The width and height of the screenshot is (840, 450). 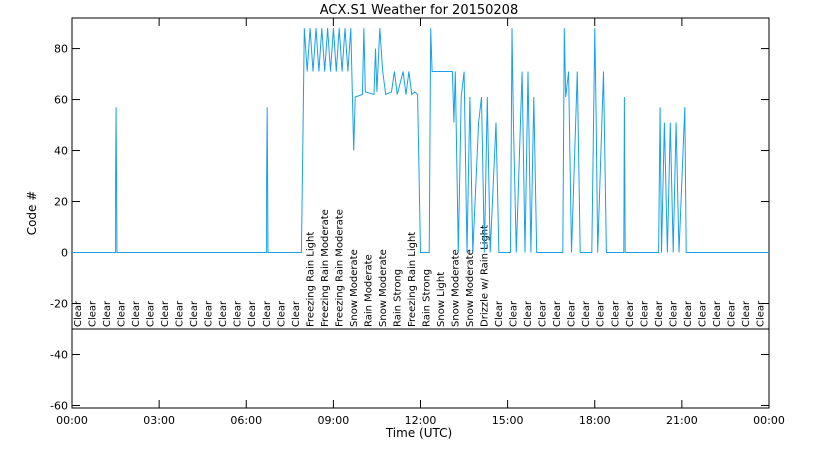 What do you see at coordinates (508, 420) in the screenshot?
I see `x-tick-label: 15:00` at bounding box center [508, 420].